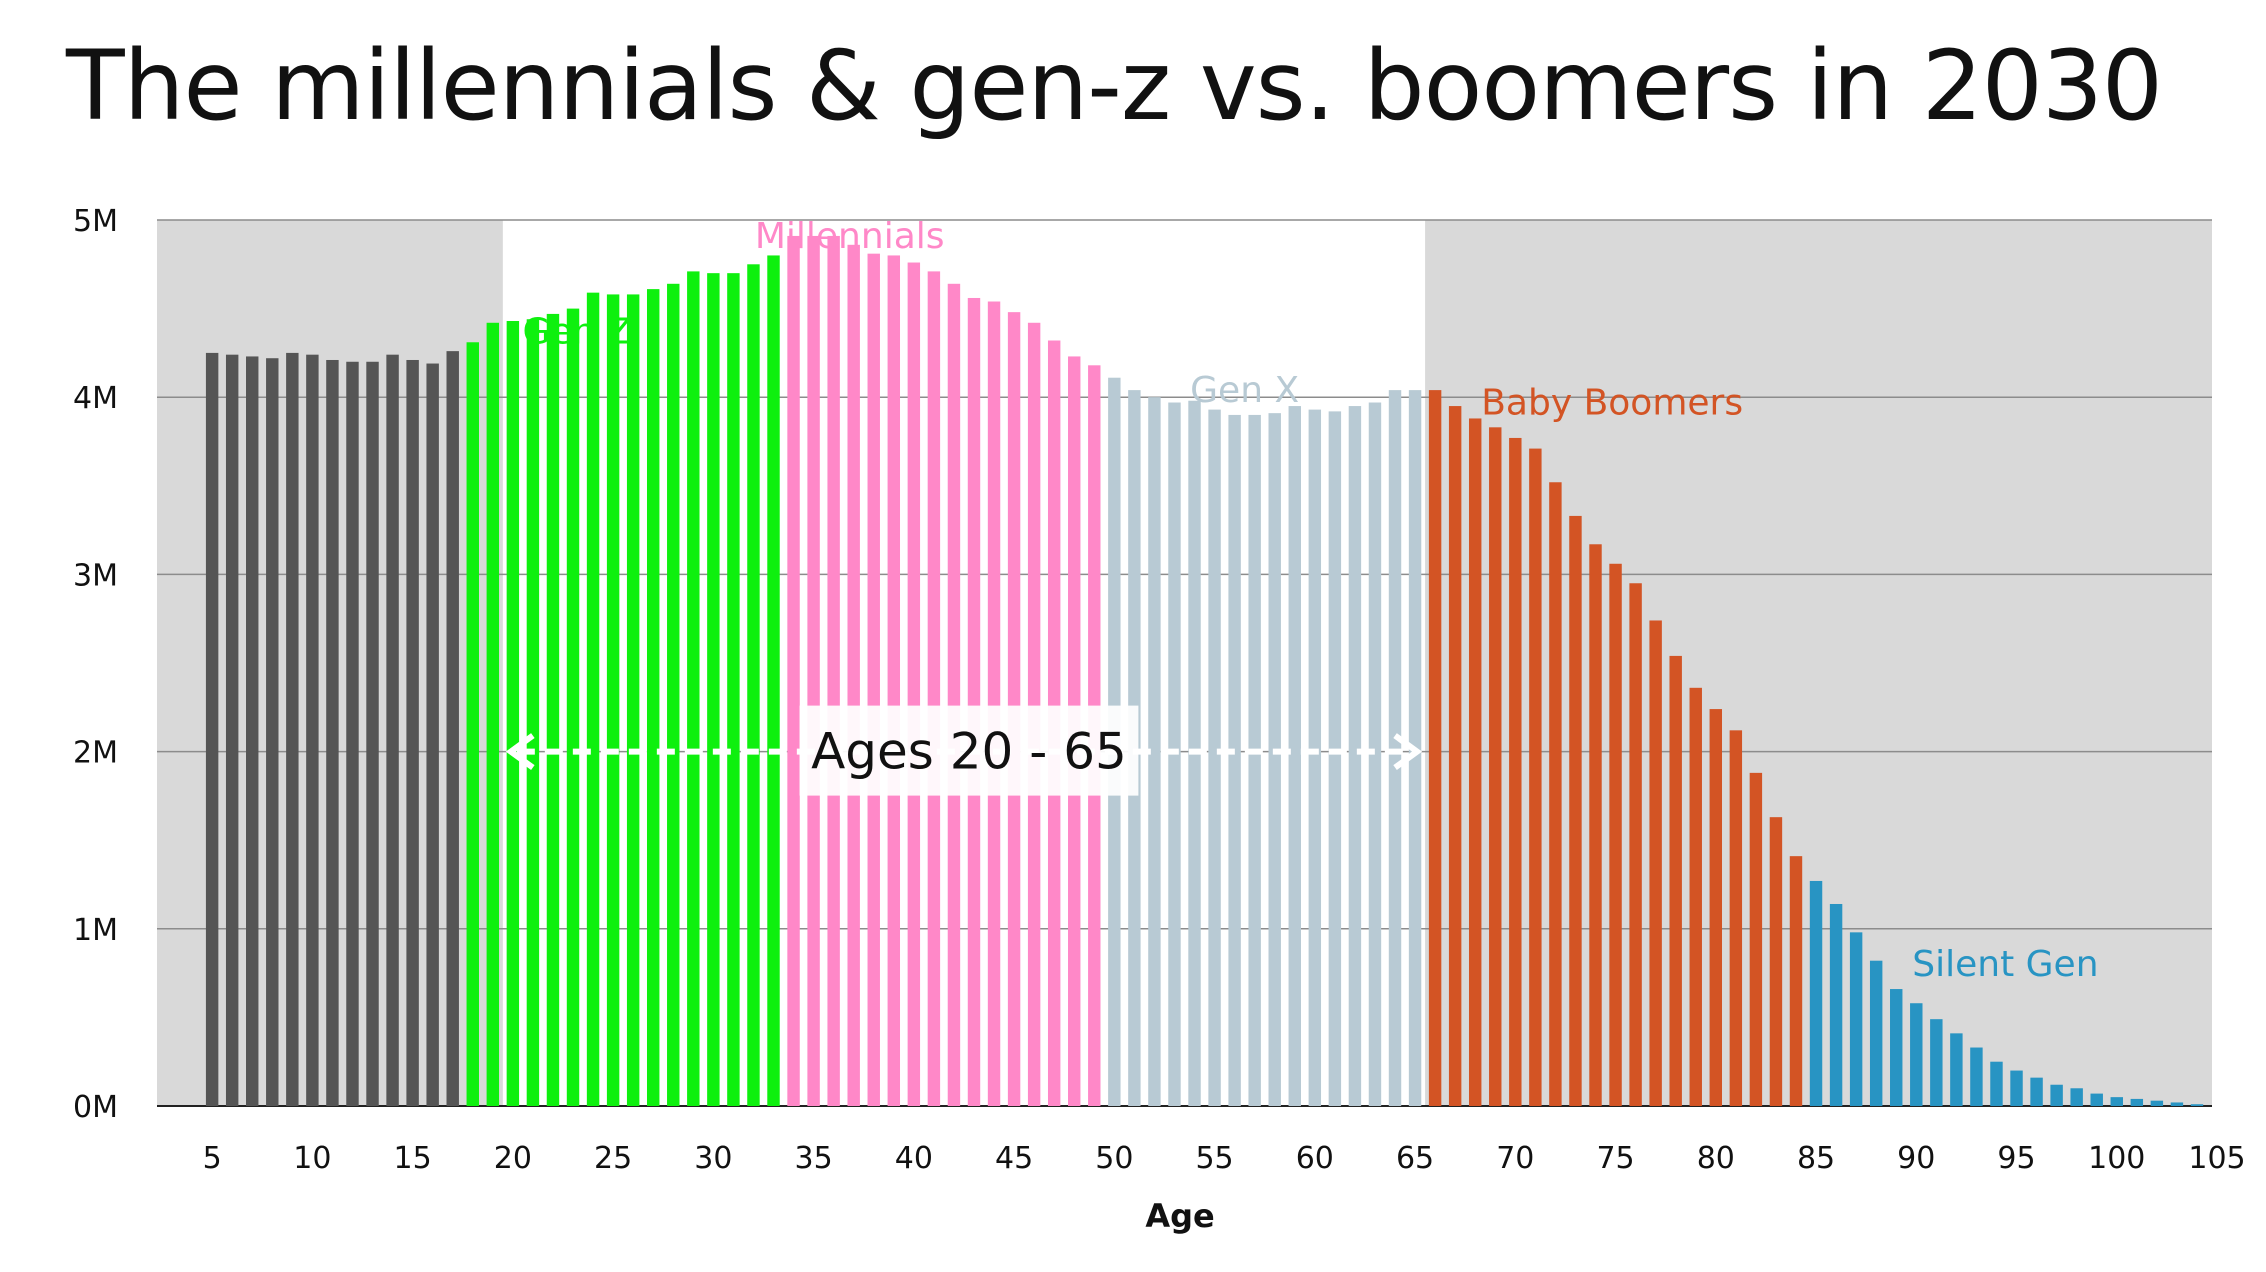 Image resolution: width=2266 pixels, height=1272 pixels. I want to click on range-arrow-head-right, so click(1408, 752).